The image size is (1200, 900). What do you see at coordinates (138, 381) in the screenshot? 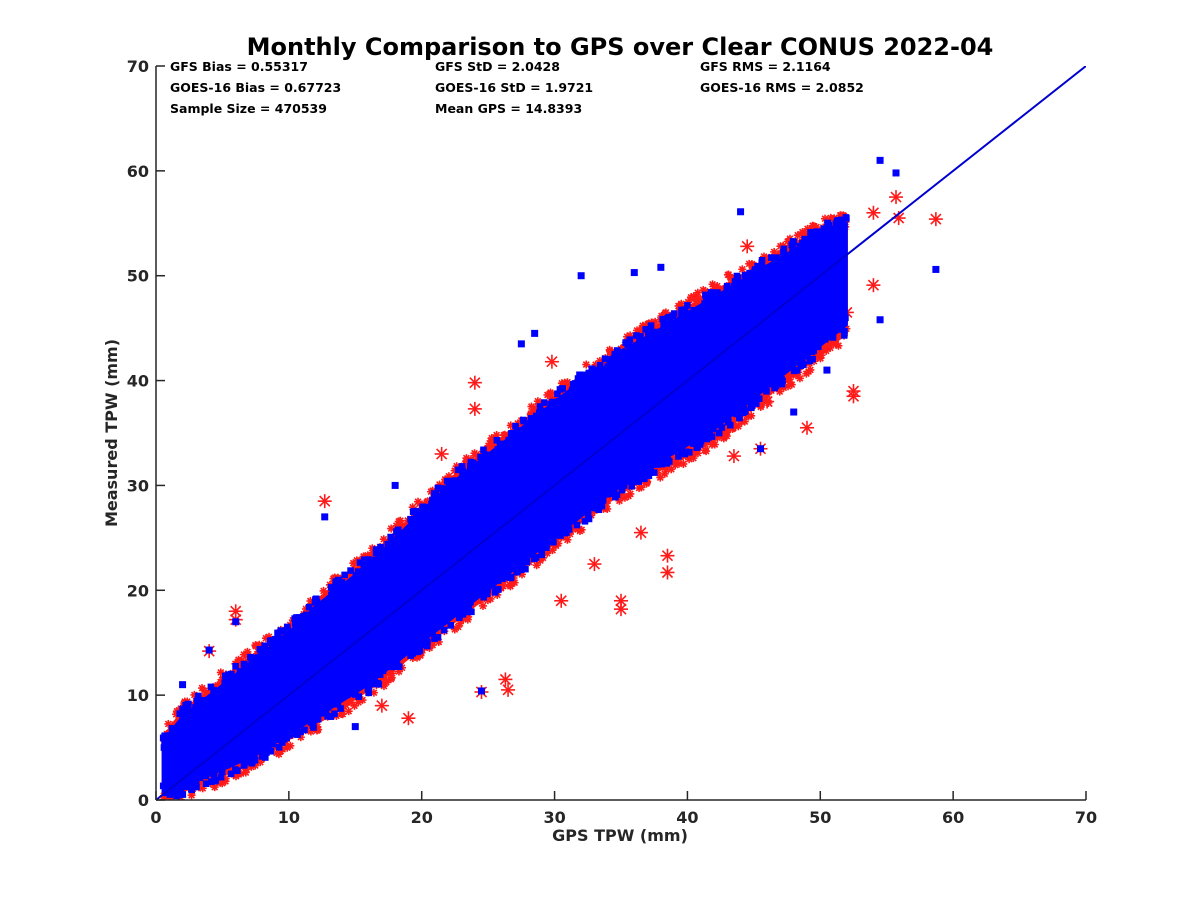
I see `y-tick-label: 40` at bounding box center [138, 381].